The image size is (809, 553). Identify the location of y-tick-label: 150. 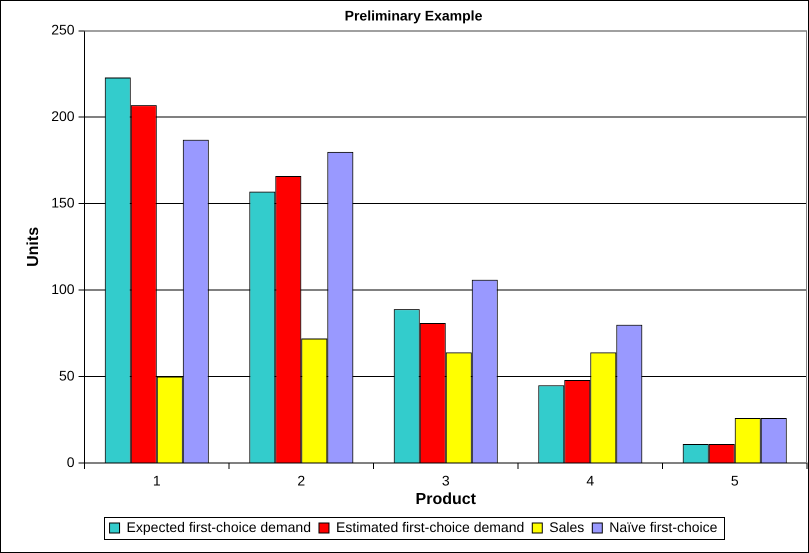
(63, 202).